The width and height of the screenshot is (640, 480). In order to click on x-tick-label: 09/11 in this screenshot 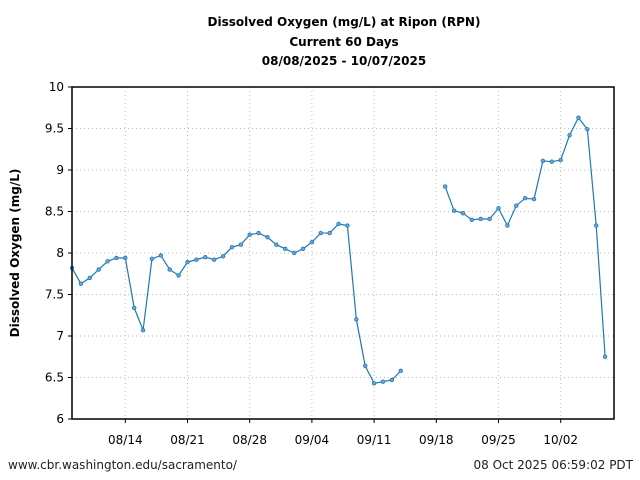, I will do `click(374, 440)`.